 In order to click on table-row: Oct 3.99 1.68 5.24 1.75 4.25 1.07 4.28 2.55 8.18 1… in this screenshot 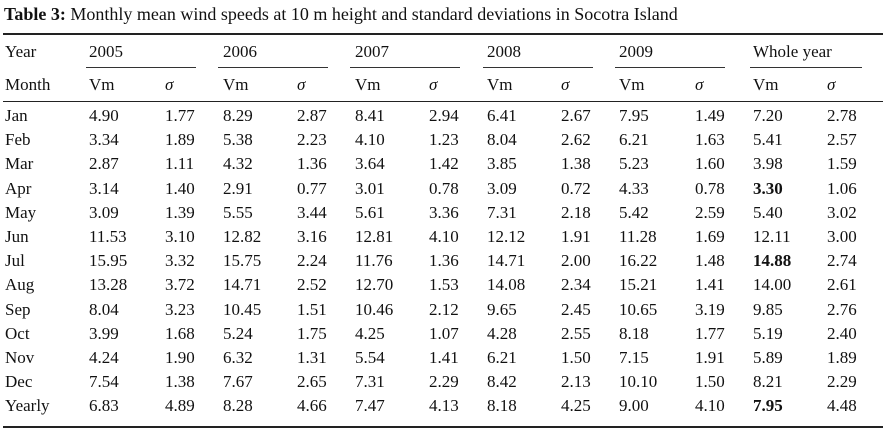, I will do `click(442, 334)`.